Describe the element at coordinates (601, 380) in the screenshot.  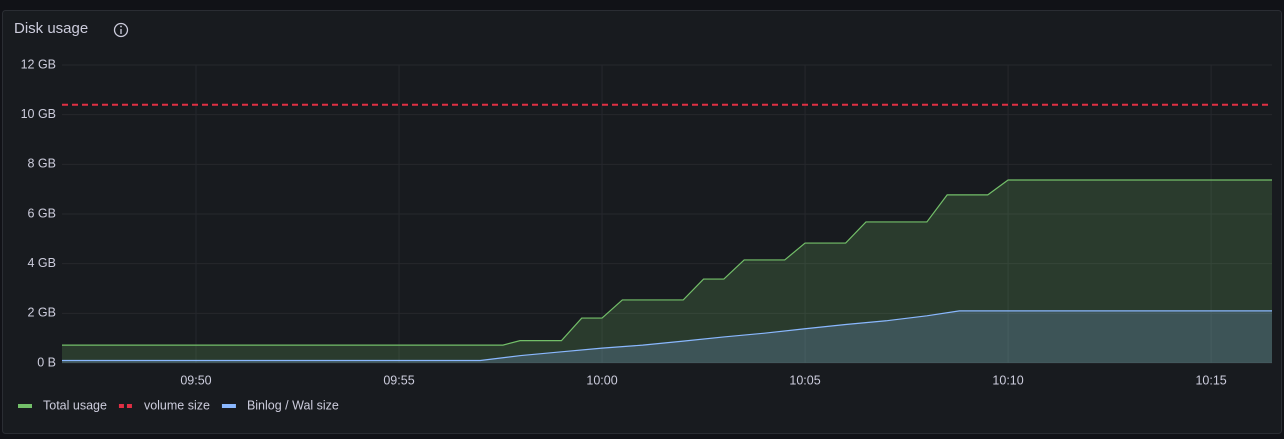
I see `x-tick-label: 10:00` at that location.